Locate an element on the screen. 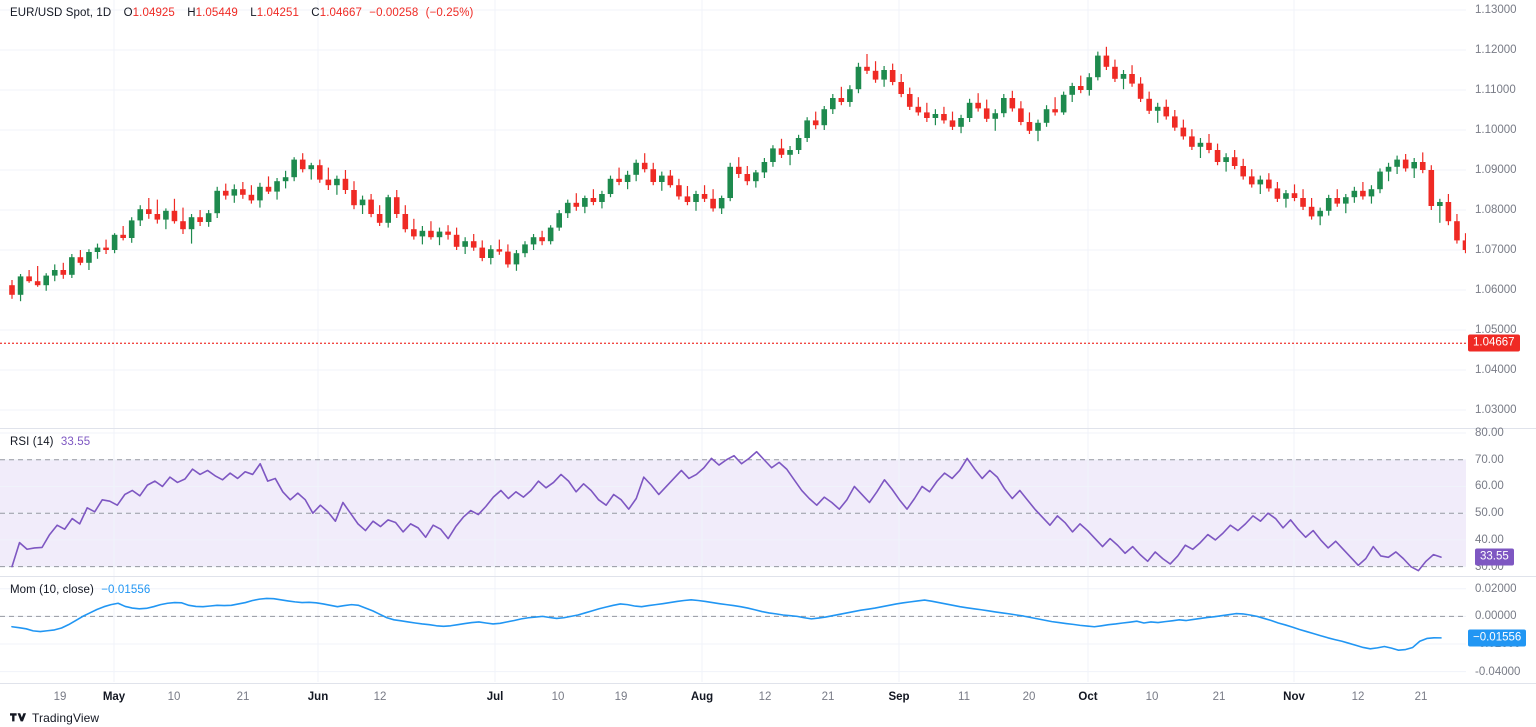  momentum-tick-0: 0.02000 is located at coordinates (1496, 588).